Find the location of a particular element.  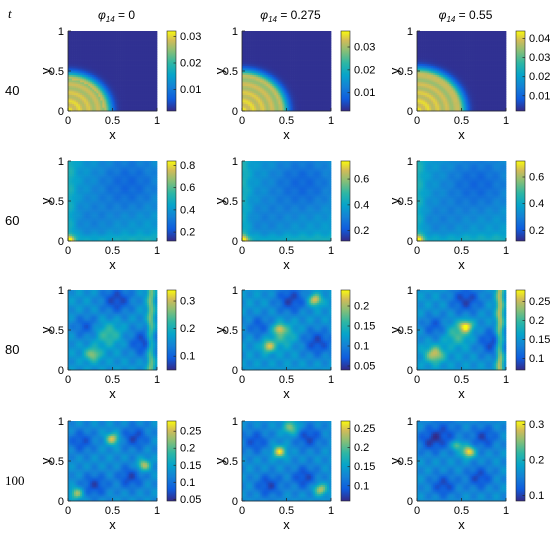

row-label-80: 80 is located at coordinates (12, 349).